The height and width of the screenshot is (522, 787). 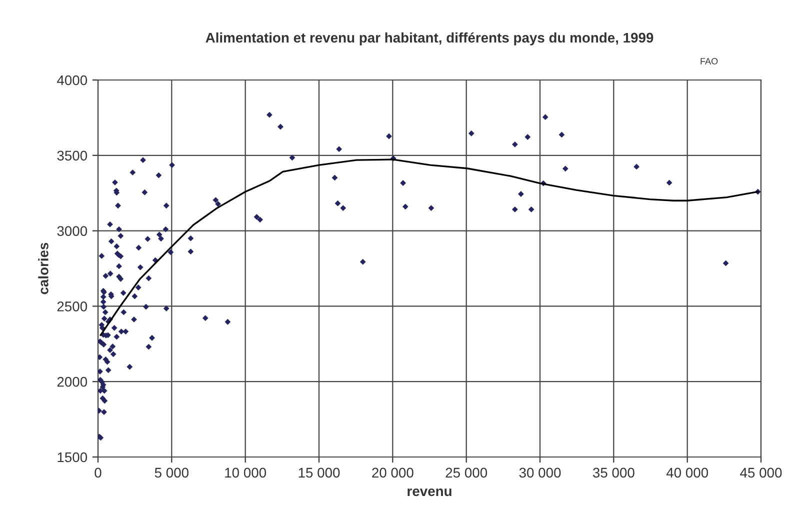 What do you see at coordinates (540, 473) in the screenshot?
I see `x-tick-label: 30 000` at bounding box center [540, 473].